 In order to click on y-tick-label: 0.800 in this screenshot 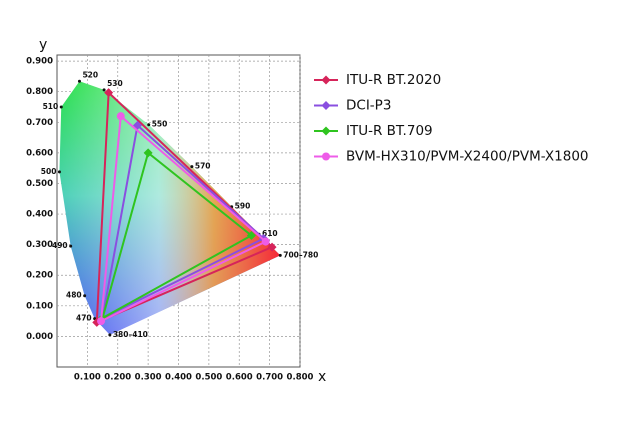, I will do `click(39, 92)`.